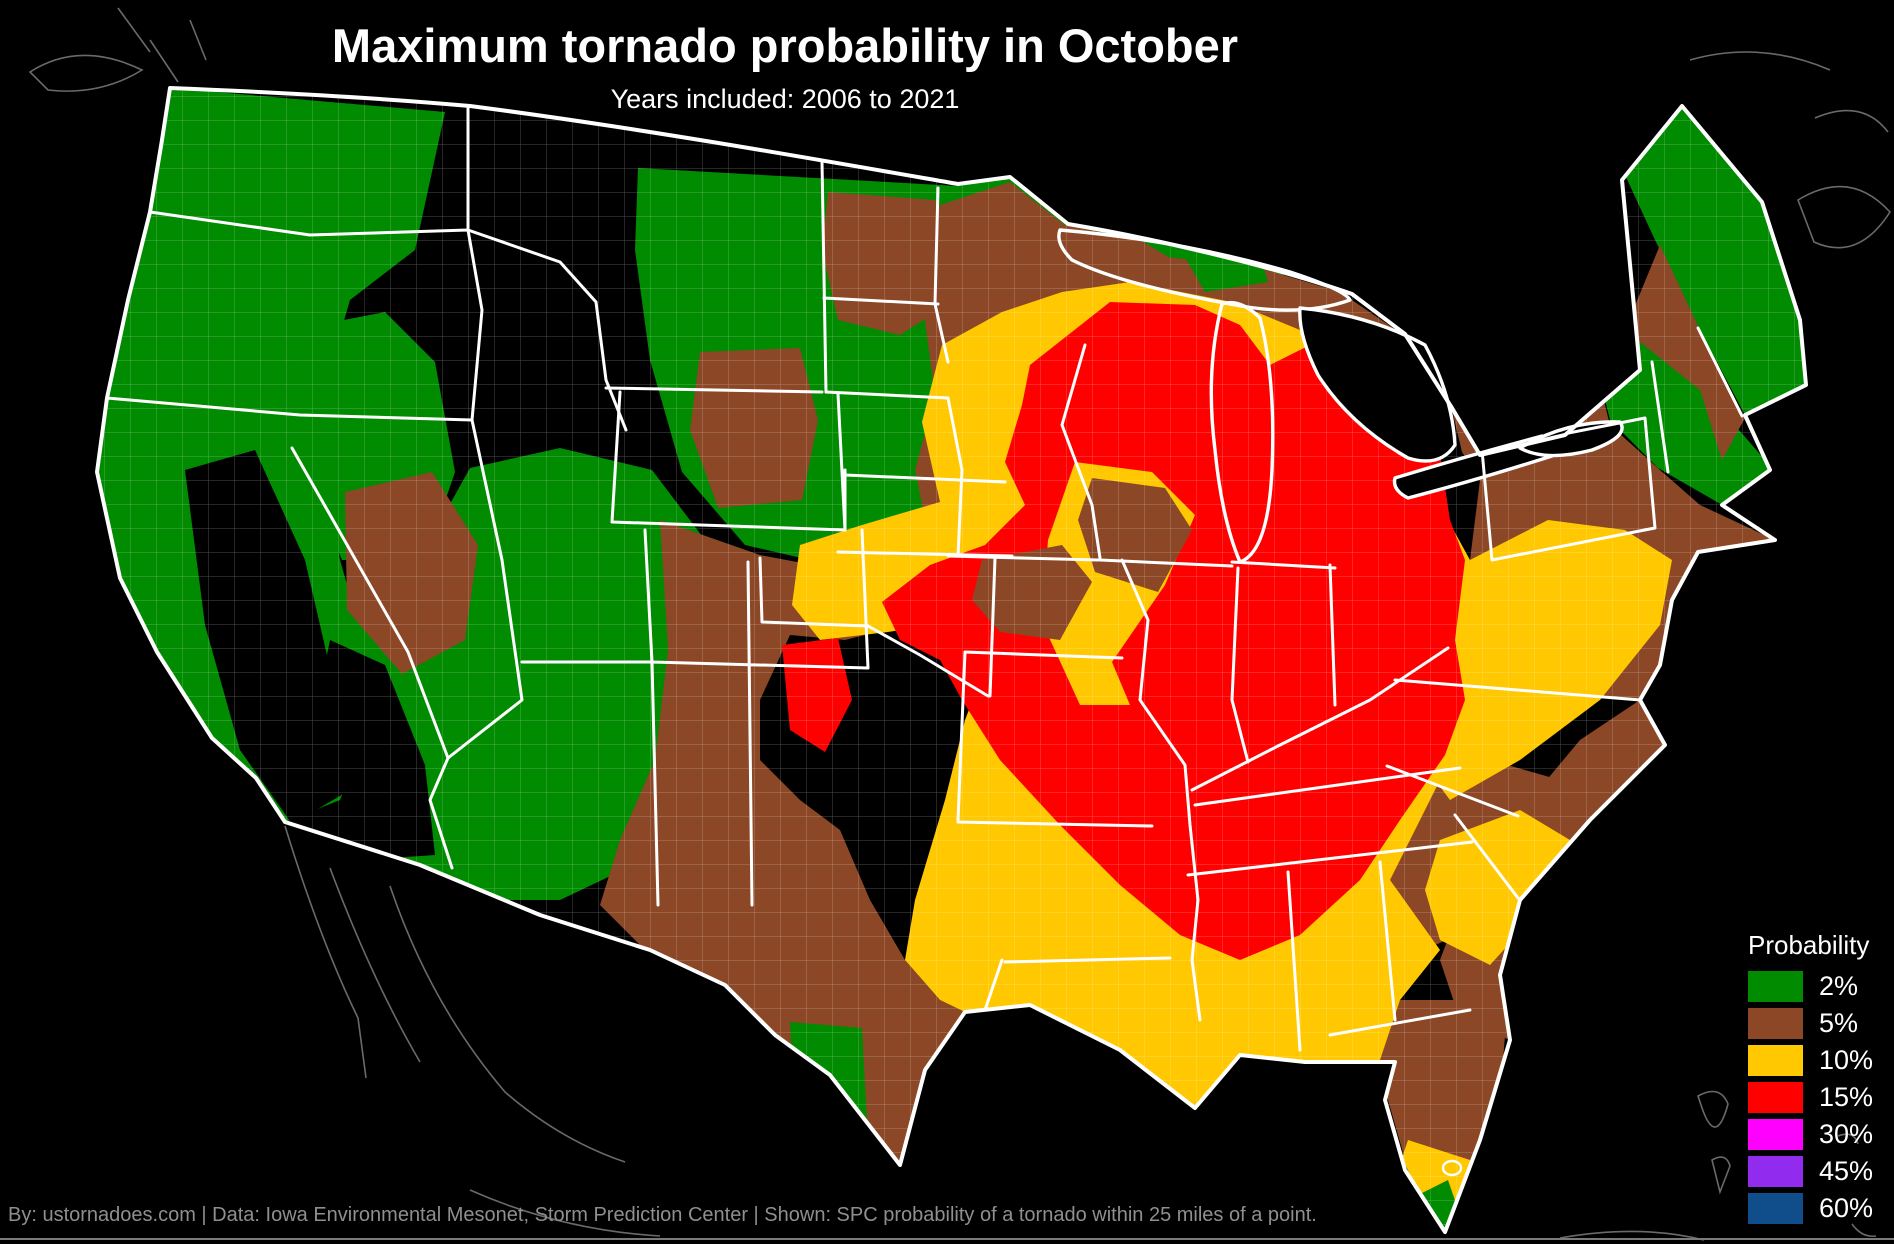 This screenshot has width=1894, height=1244. Describe the element at coordinates (1775, 1060) in the screenshot. I see `legend-swatch-10pct` at that location.